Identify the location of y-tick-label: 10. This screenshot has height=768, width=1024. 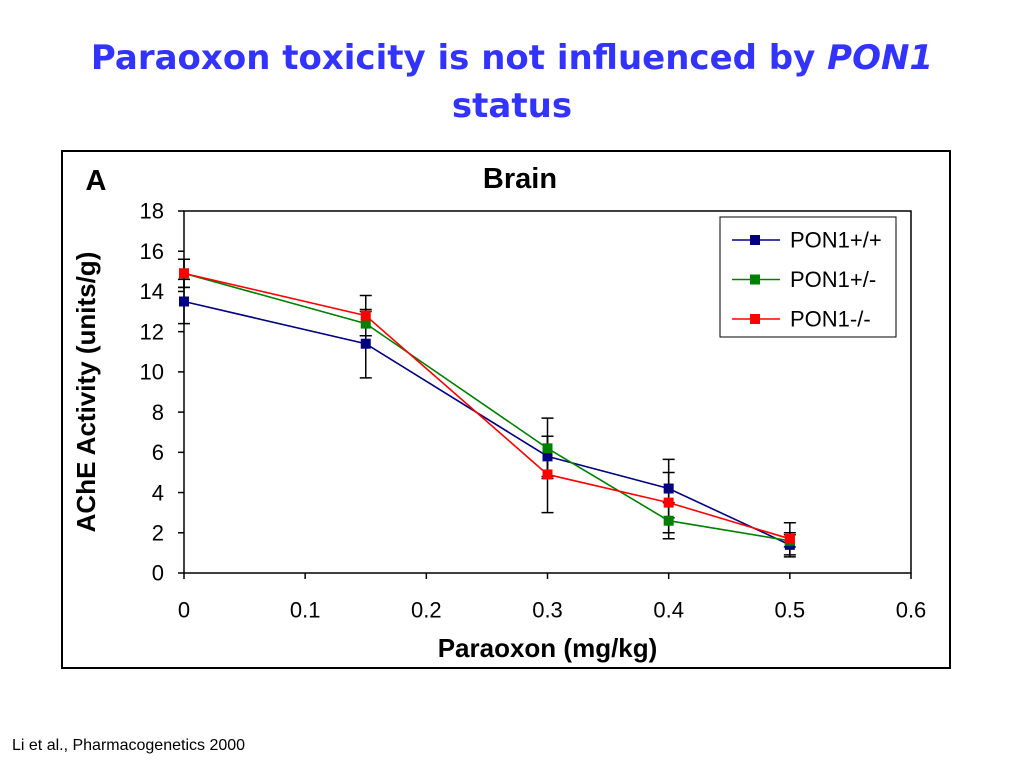
(152, 372).